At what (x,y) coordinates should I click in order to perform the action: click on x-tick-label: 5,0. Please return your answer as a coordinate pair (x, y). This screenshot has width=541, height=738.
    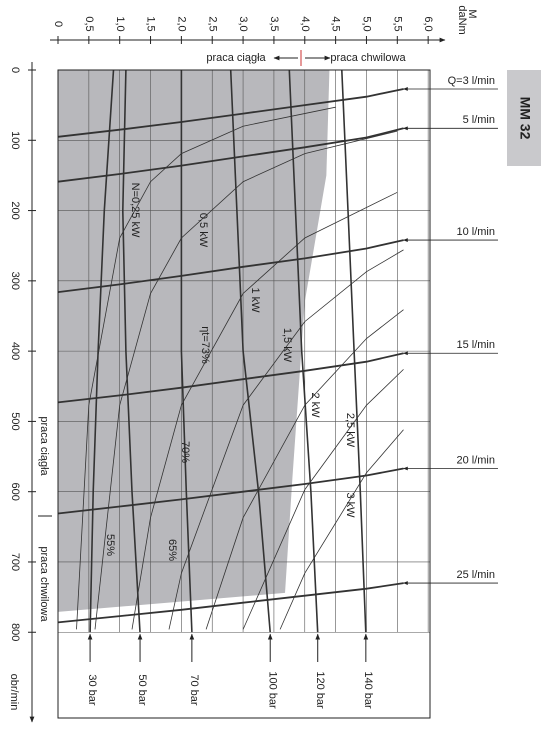
    Looking at the image, I should click on (367, 23).